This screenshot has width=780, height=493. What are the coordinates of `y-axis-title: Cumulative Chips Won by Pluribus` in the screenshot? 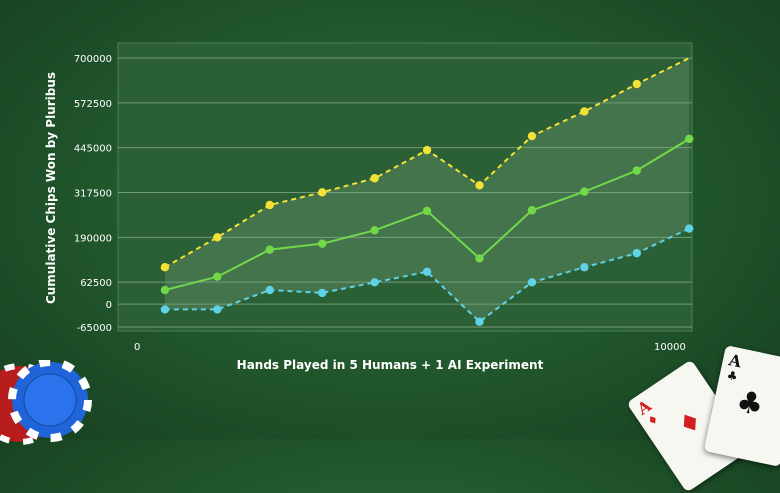 It's located at (51, 188).